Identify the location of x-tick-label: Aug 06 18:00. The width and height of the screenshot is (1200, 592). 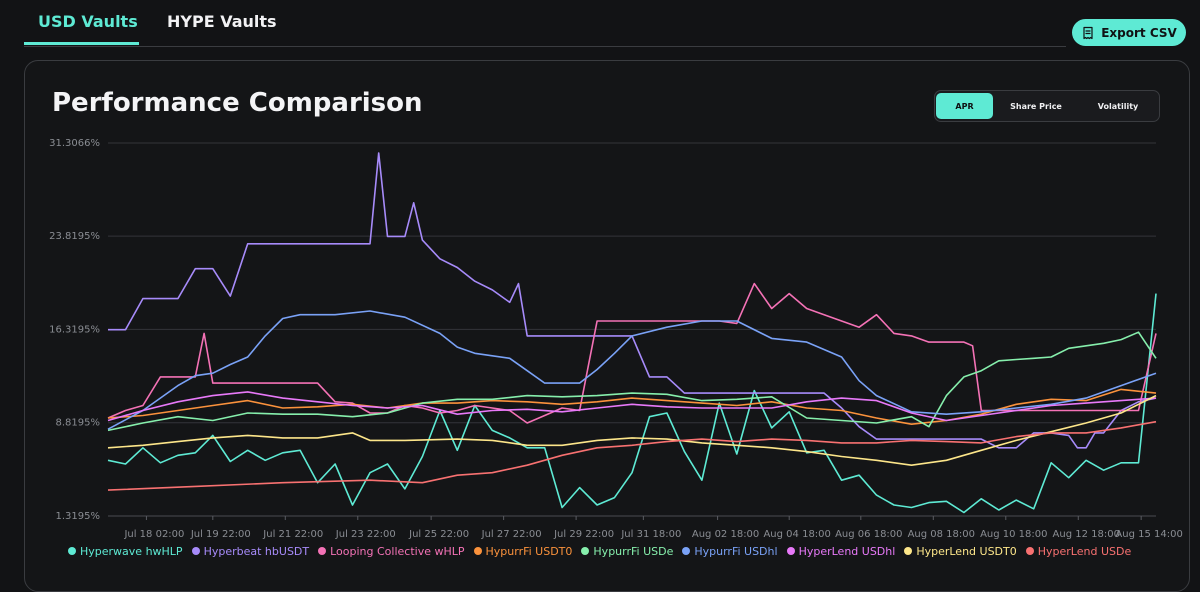
(868, 534).